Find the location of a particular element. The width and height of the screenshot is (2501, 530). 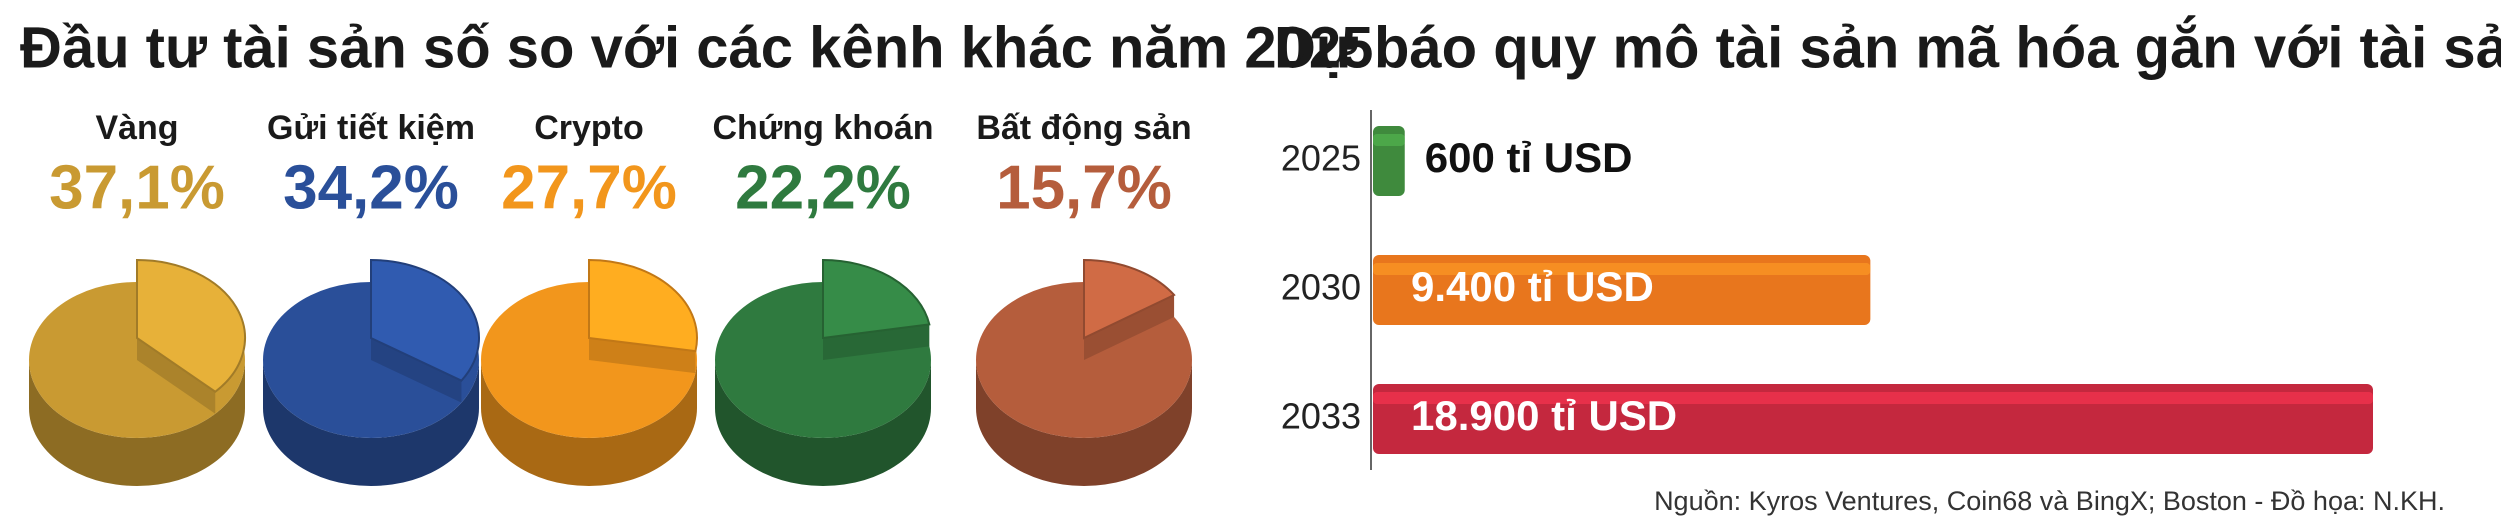

y-tick-label: 2033 is located at coordinates (1321, 416).